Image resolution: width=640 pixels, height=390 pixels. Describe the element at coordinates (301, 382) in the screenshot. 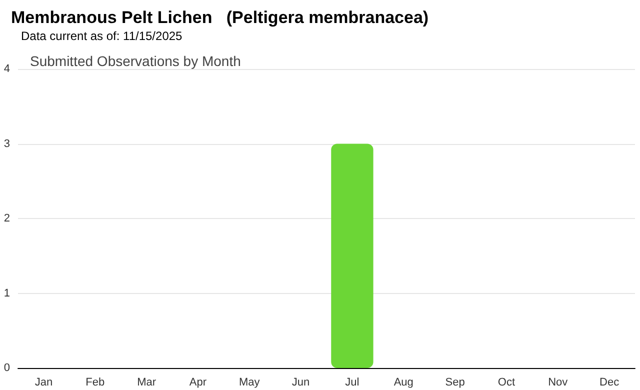

I see `x-tick-label: Jun` at that location.